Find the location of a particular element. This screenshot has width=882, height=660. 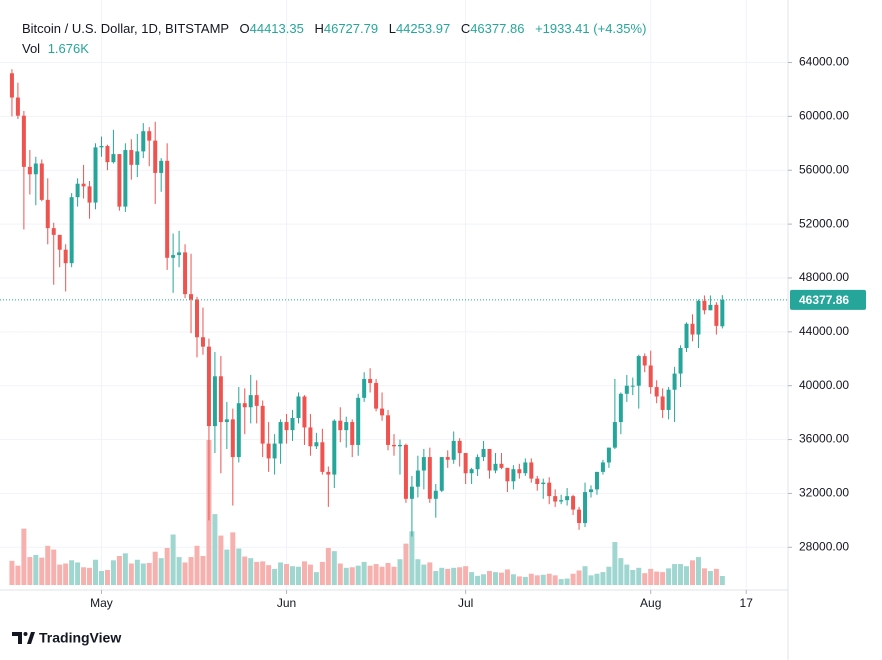

symbol: Bitcoin / U.S. Dollar, 1D, BITSTAMP is located at coordinates (125, 28).